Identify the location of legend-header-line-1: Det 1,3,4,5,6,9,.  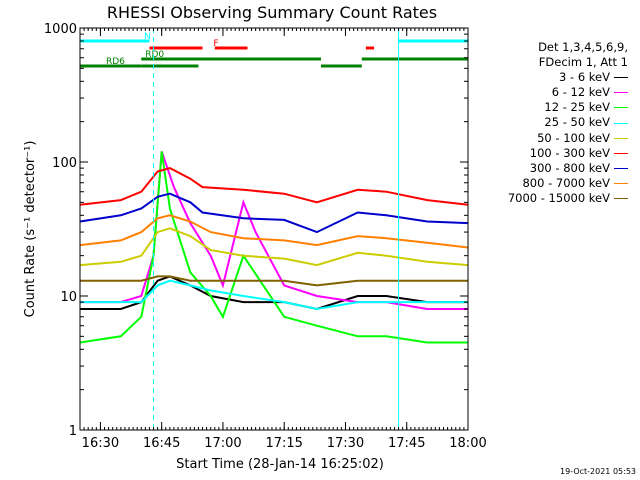
(583, 47).